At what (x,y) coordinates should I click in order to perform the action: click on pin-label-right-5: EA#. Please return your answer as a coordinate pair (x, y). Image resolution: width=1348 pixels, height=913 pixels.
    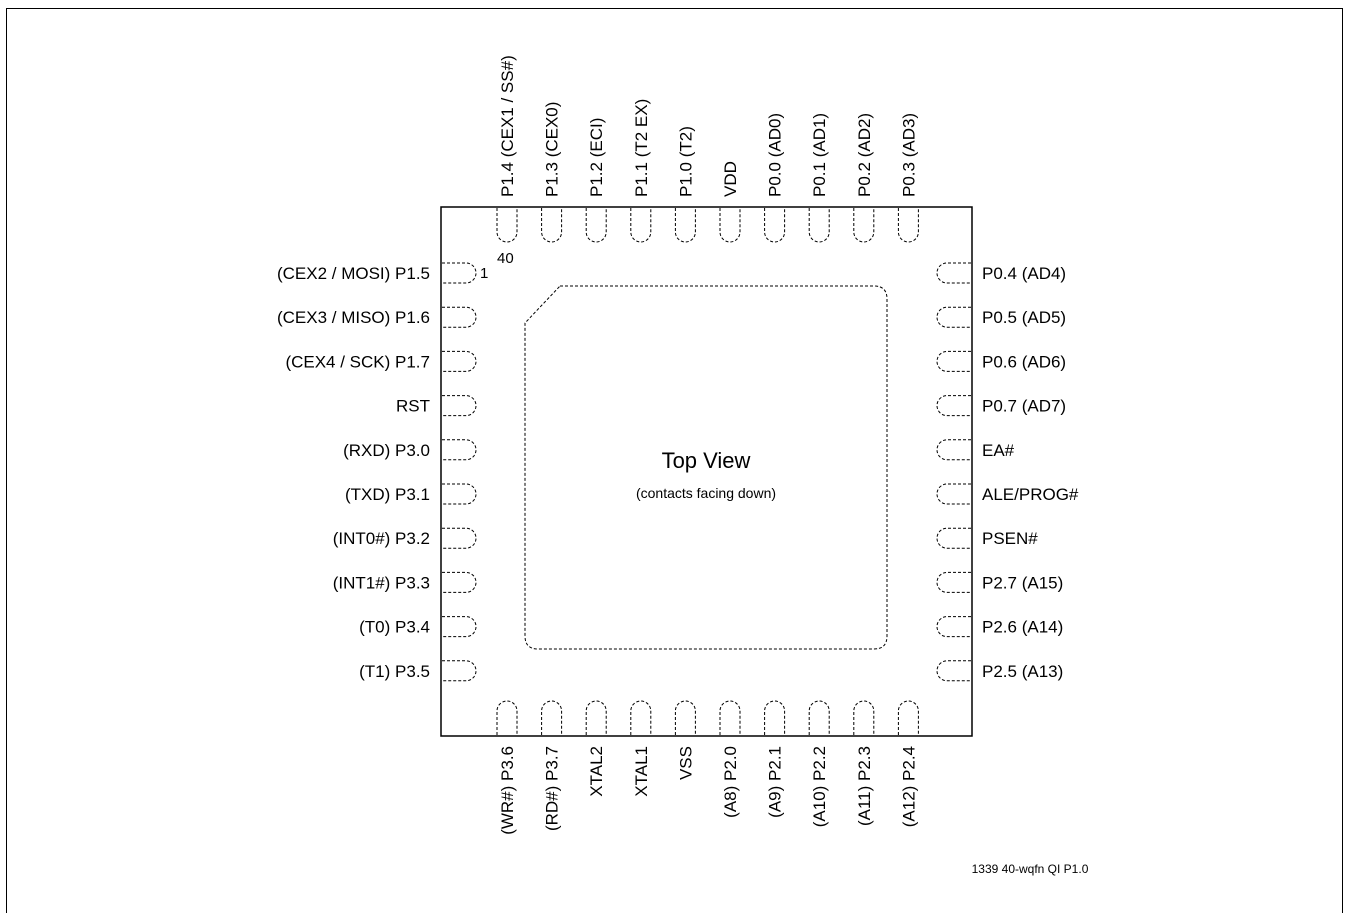
    Looking at the image, I should click on (998, 450).